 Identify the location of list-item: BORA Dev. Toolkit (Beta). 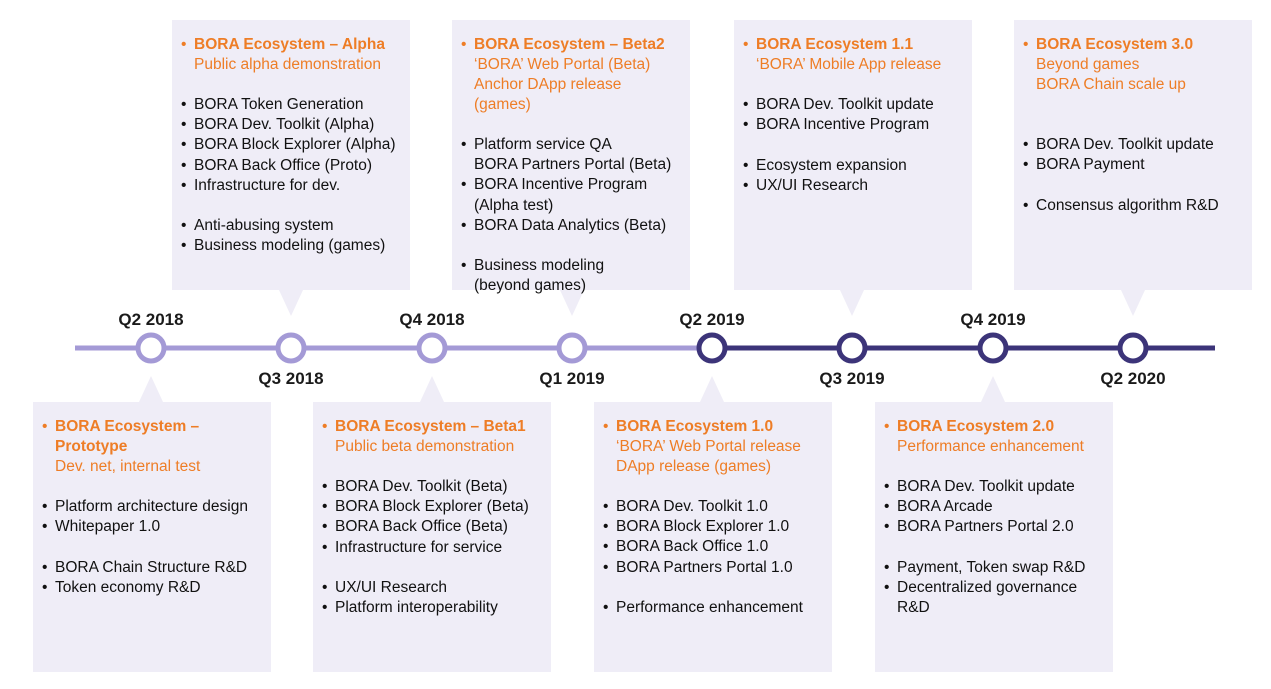
(431, 487).